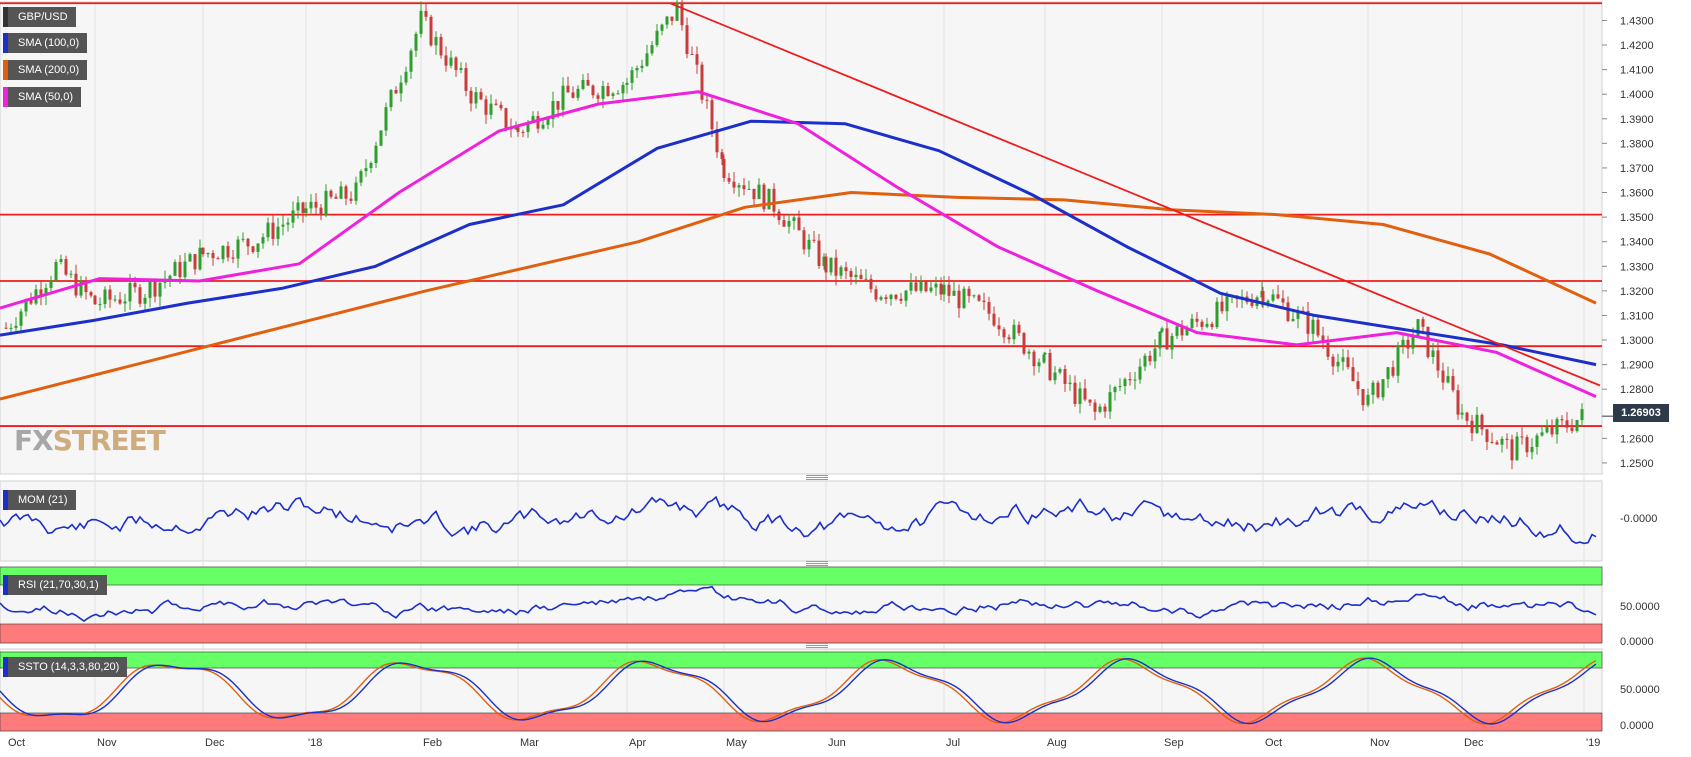 Image resolution: width=1691 pixels, height=757 pixels. What do you see at coordinates (1637, 218) in the screenshot?
I see `price-tick-label: 1.3500` at bounding box center [1637, 218].